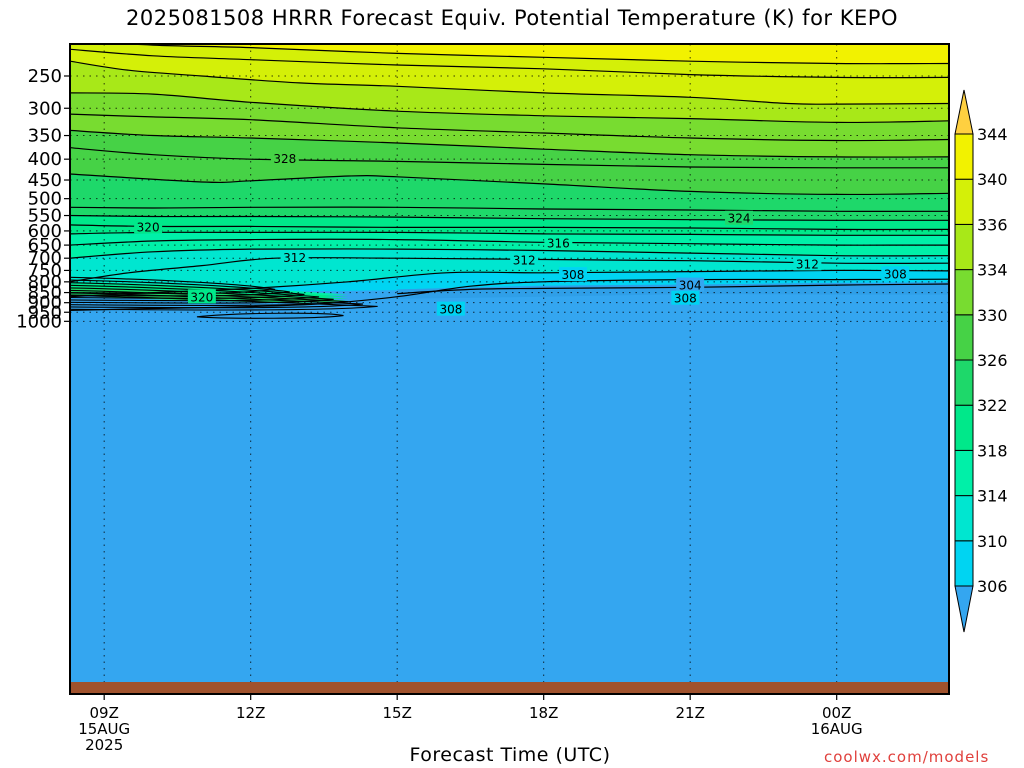 The height and width of the screenshot is (768, 1024). What do you see at coordinates (836, 713) in the screenshot?
I see `x-tick-label-00Z: 00Z` at bounding box center [836, 713].